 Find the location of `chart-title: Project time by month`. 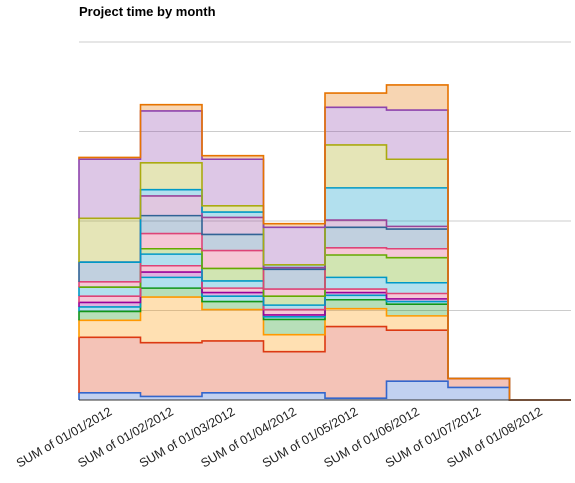

chart-title: Project time by month is located at coordinates (147, 11).